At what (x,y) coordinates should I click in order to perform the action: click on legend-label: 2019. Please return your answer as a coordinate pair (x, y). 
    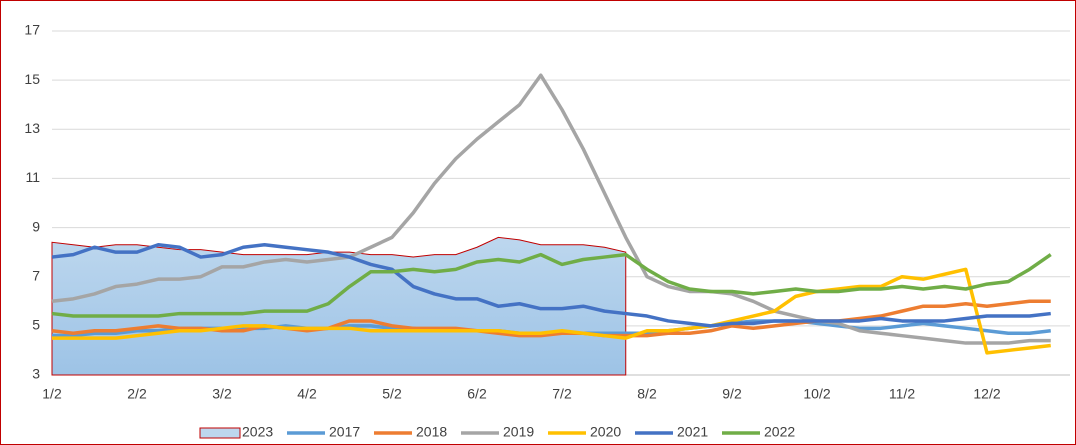
    Looking at the image, I should click on (518, 432).